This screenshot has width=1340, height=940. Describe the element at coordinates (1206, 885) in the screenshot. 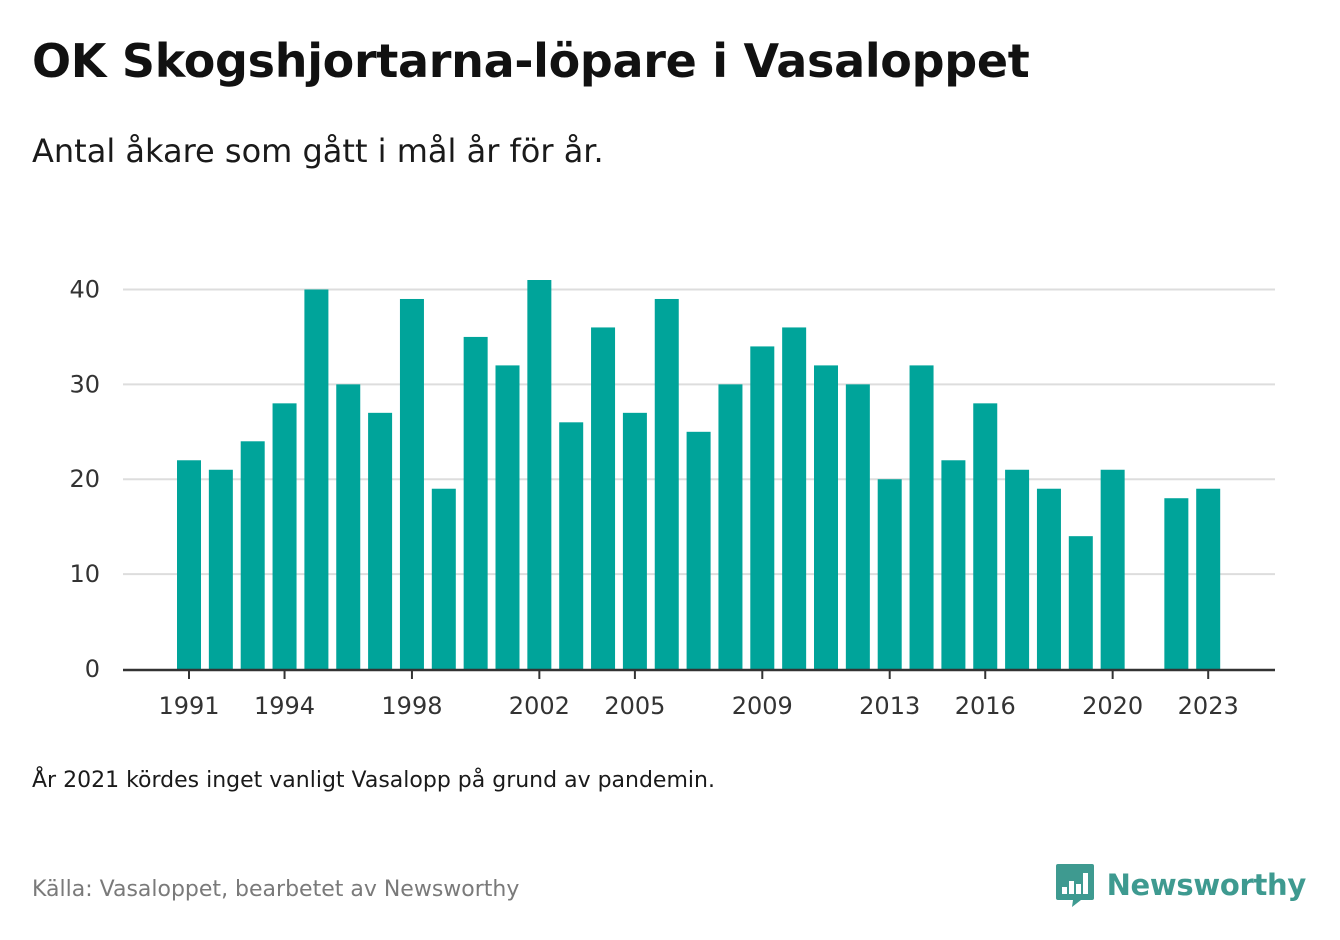

I see `brand-name: Newsworthy` at that location.